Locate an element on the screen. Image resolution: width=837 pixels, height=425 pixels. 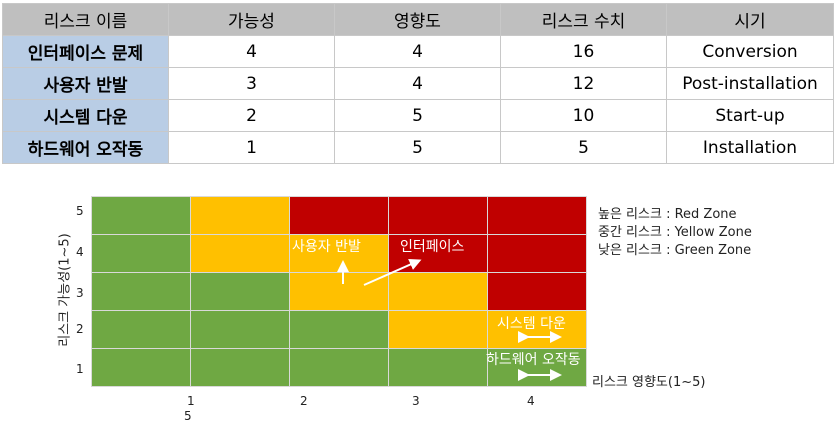
row-risk-score: 5 is located at coordinates (583, 147).